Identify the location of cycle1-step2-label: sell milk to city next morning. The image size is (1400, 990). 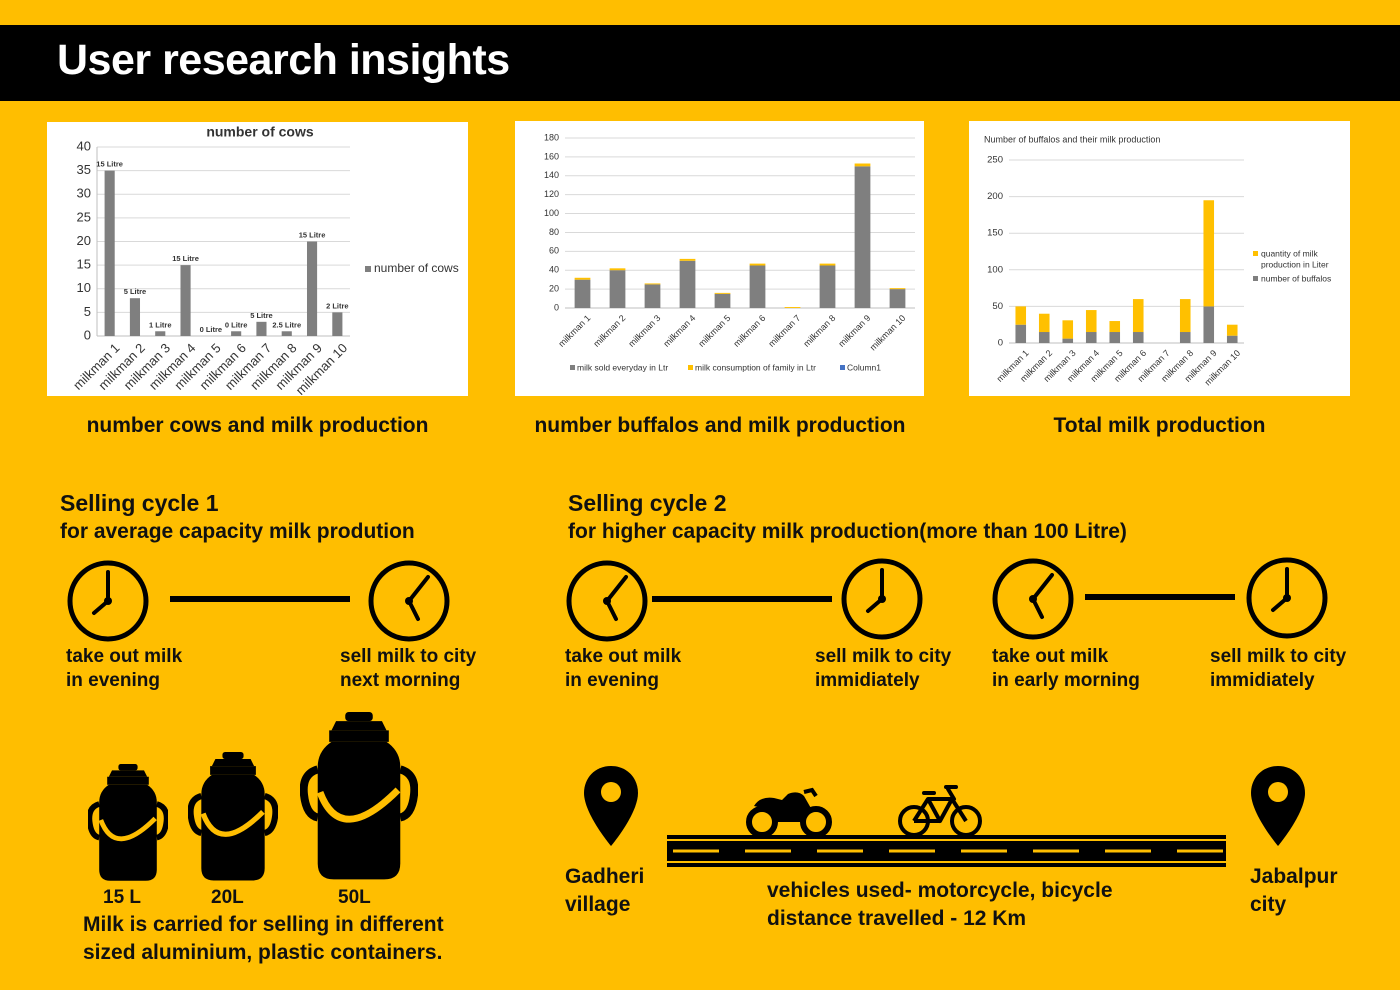
(408, 669).